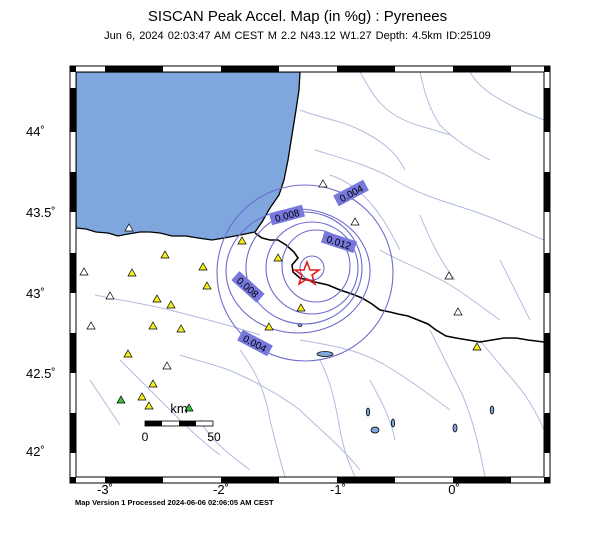 This screenshot has width=595, height=543. I want to click on lon-tick-label: 0˚, so click(454, 489).